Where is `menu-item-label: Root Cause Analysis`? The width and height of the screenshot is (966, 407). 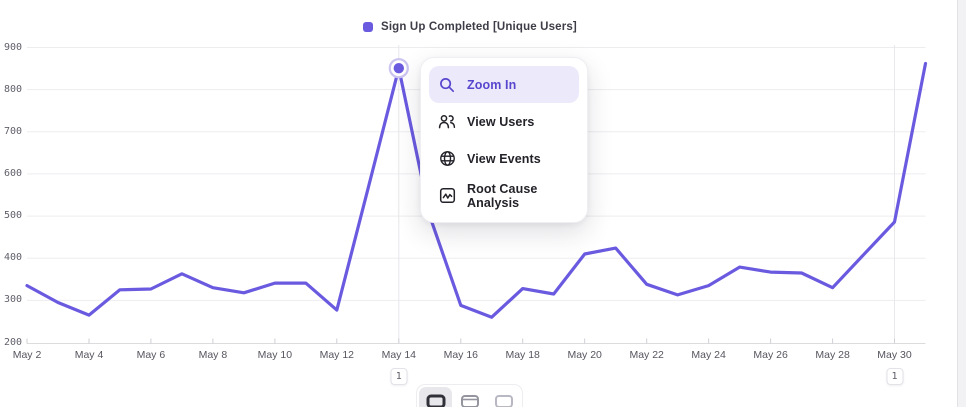
menu-item-label: Root Cause Analysis is located at coordinates (502, 195).